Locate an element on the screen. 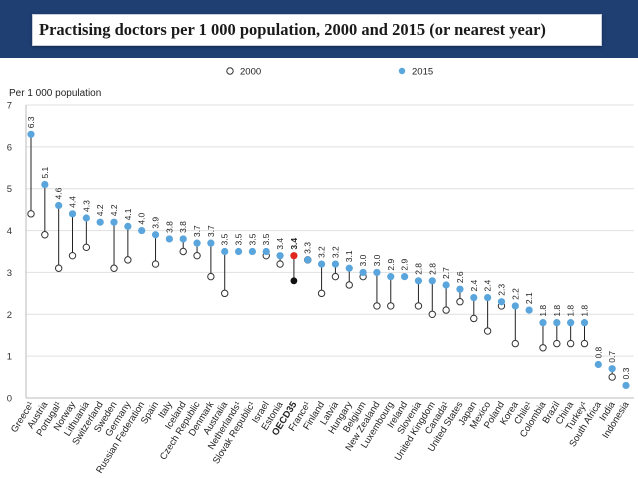 Image resolution: width=638 pixels, height=478 pixels. point-2015-Czech Republic is located at coordinates (197, 243).